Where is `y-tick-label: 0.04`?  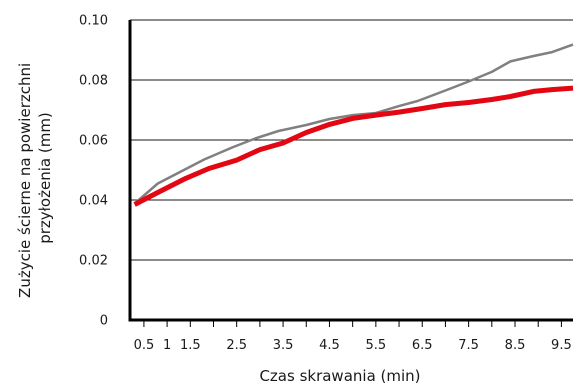
y-tick-label: 0.04 is located at coordinates (93, 201).